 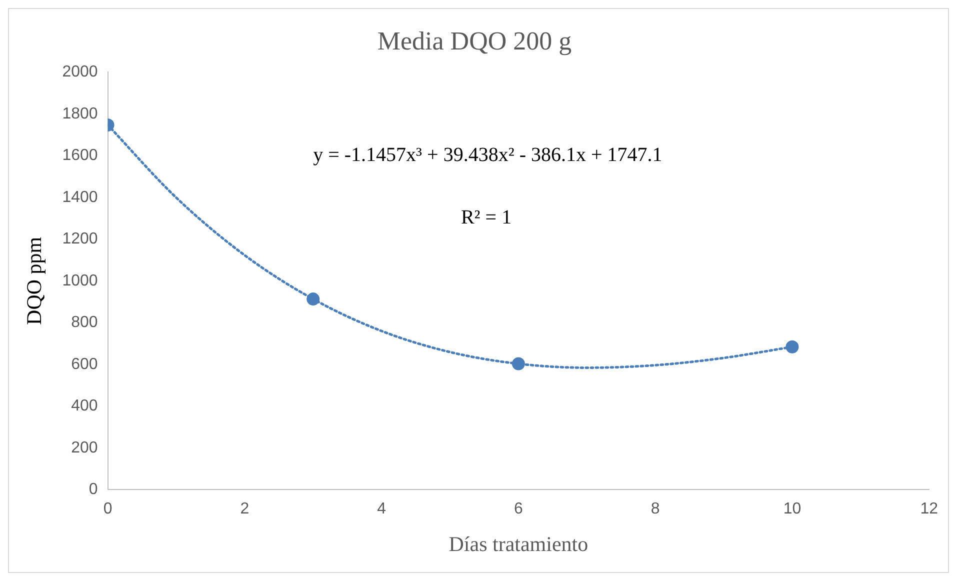 What do you see at coordinates (34, 280) in the screenshot?
I see `y-axis-title: DQO ppm` at bounding box center [34, 280].